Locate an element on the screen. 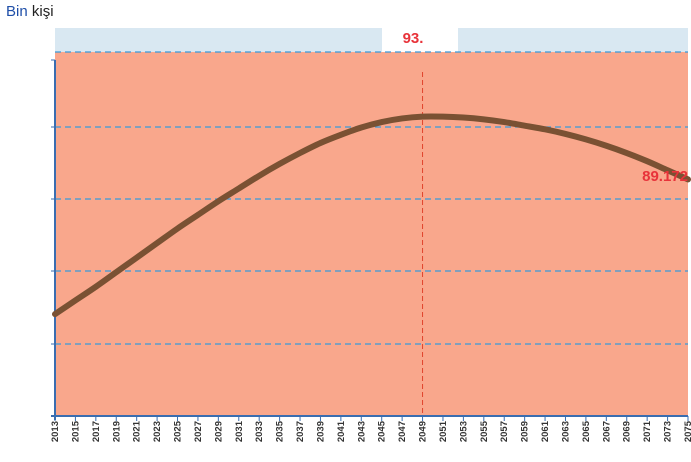 Image resolution: width=691 pixels, height=462 pixels. x-tick-label: 2031 is located at coordinates (239, 431).